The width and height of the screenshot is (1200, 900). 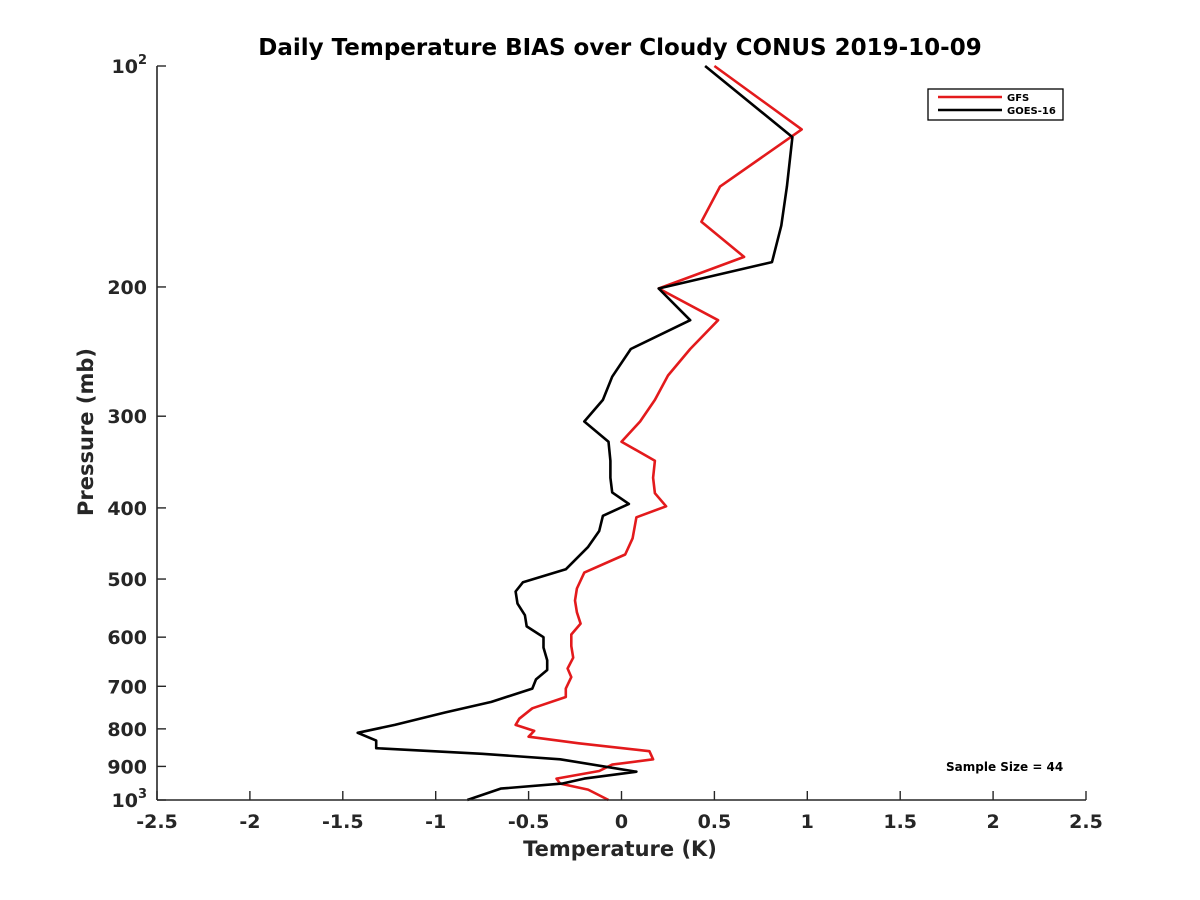 I want to click on legend: GFS GOES-16, so click(x=995, y=104).